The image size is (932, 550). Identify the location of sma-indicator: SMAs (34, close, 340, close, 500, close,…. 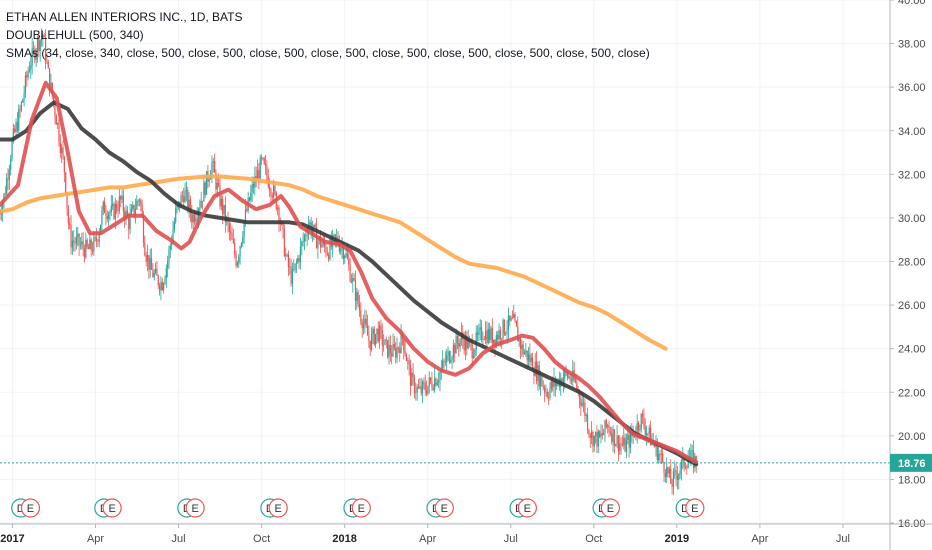
(328, 53).